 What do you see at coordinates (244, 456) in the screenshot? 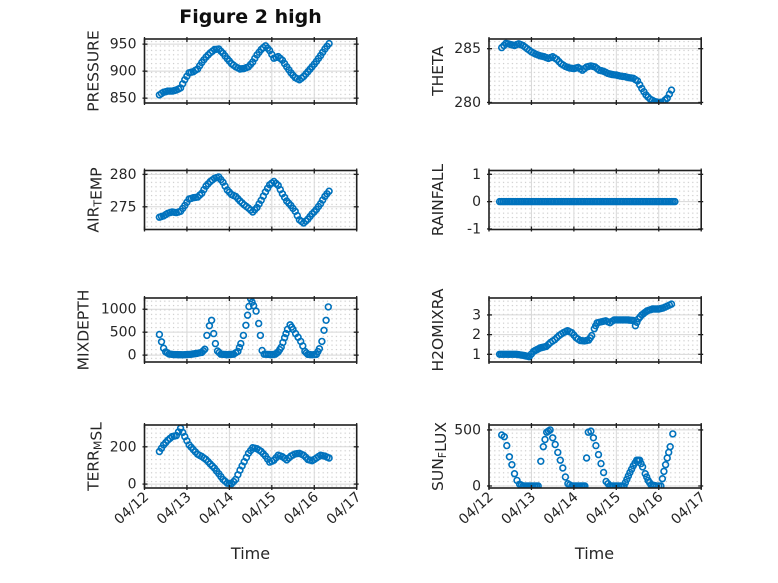
I see `data-series-terr-msl` at bounding box center [244, 456].